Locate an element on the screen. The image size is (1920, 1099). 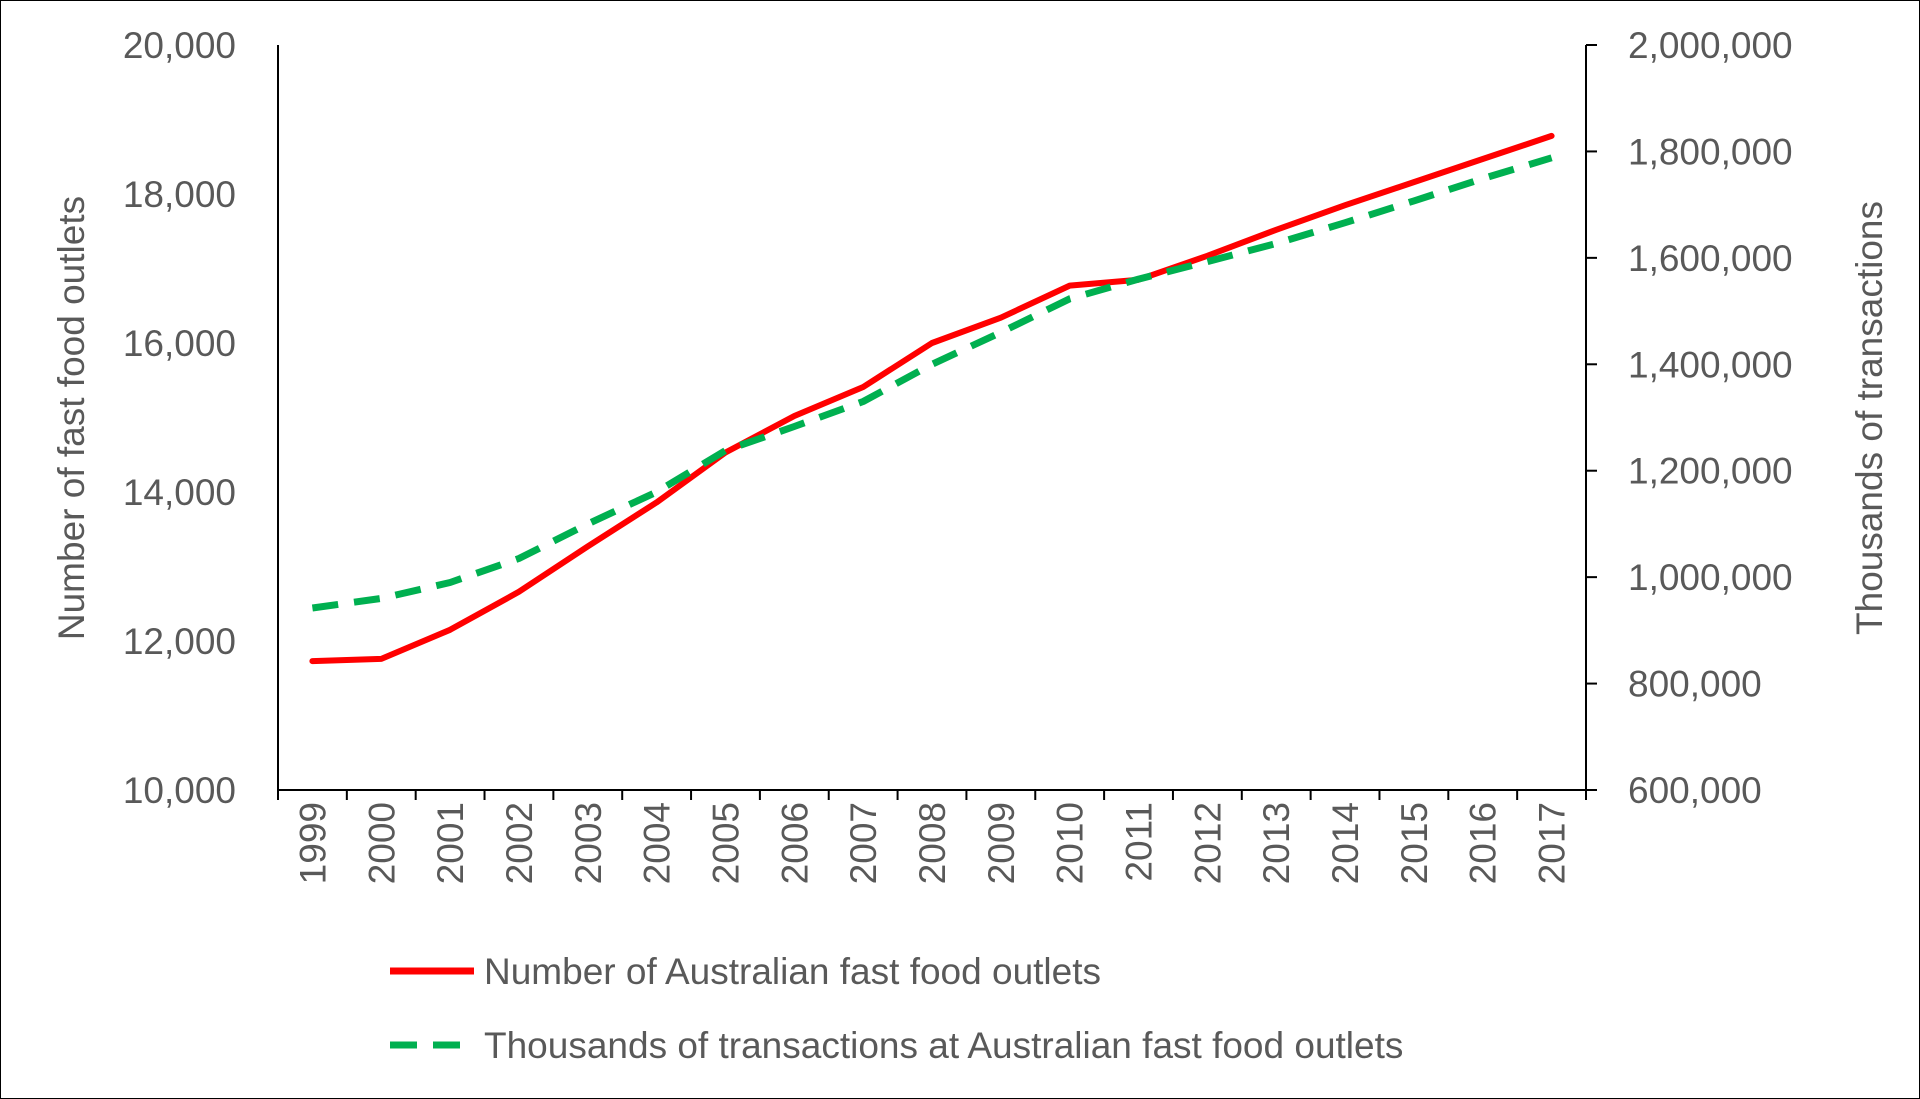
x-tick-label: 2011 is located at coordinates (1139, 842).